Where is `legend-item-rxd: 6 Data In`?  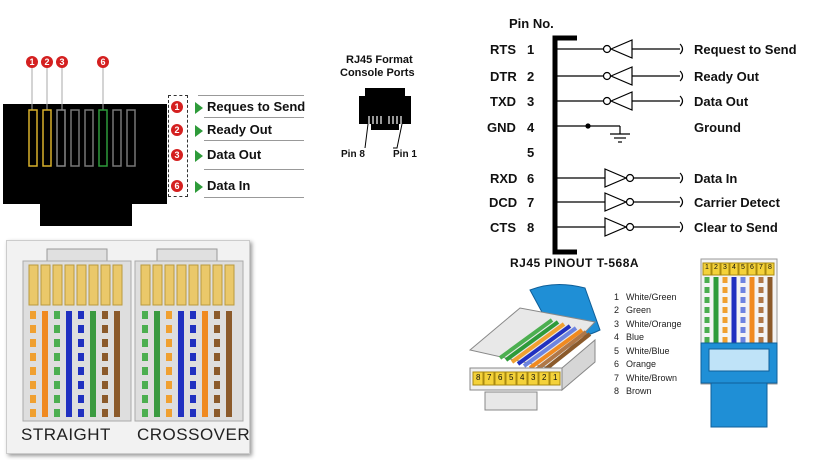 legend-item-rxd: 6 Data In is located at coordinates (238, 188).